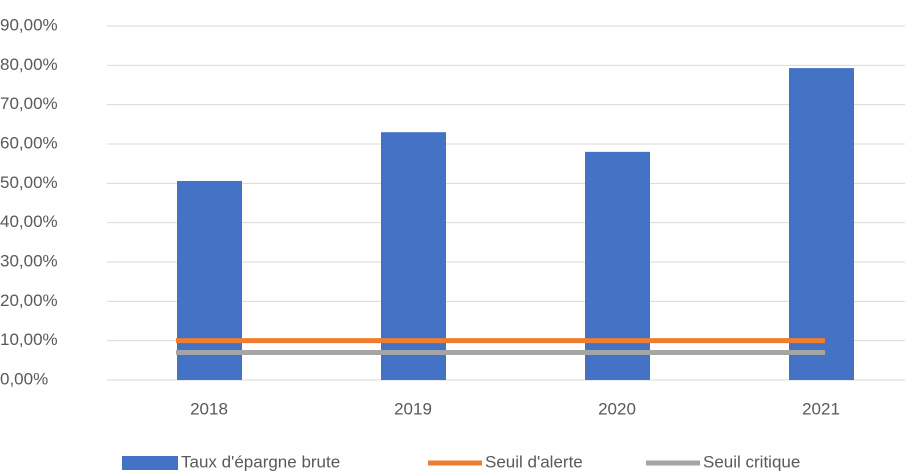  What do you see at coordinates (29, 260) in the screenshot?
I see `y-tick-label: 30,00%` at bounding box center [29, 260].